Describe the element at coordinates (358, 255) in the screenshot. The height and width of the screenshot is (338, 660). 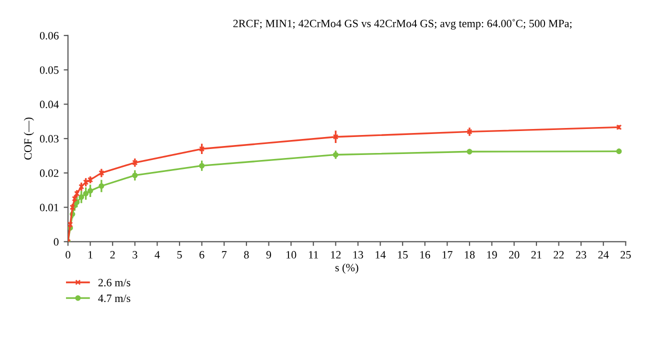
I see `x-tick-label: 13` at that location.